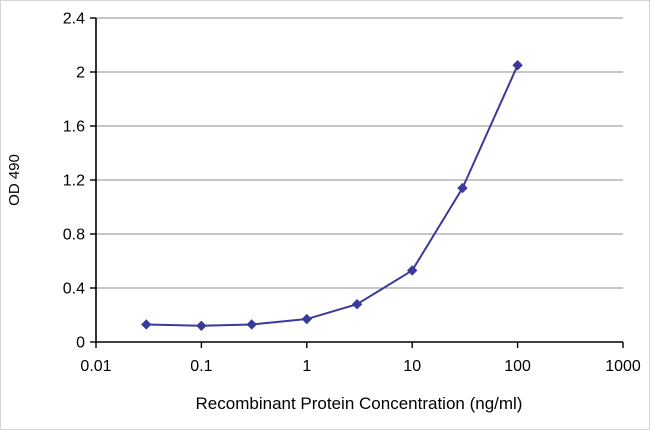  What do you see at coordinates (74, 19) in the screenshot?
I see `y-tick-label: 2.4` at bounding box center [74, 19].